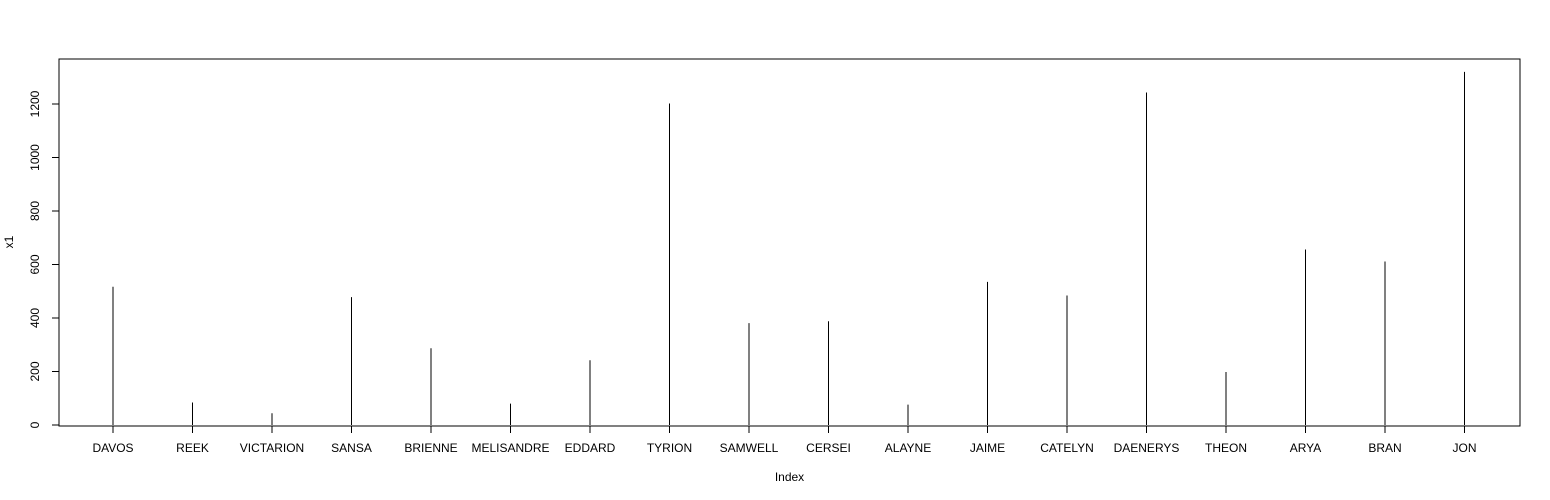 The height and width of the screenshot is (500, 1550). I want to click on y-tick-label: 800, so click(35, 211).